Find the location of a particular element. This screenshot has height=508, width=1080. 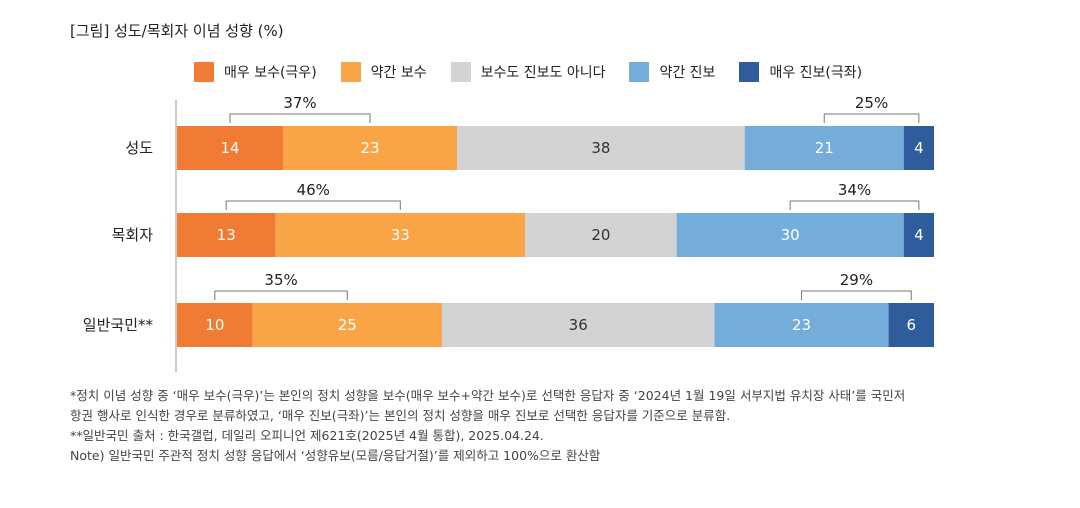

legend-label: 보수도 진보도 아니다 is located at coordinates (543, 73).